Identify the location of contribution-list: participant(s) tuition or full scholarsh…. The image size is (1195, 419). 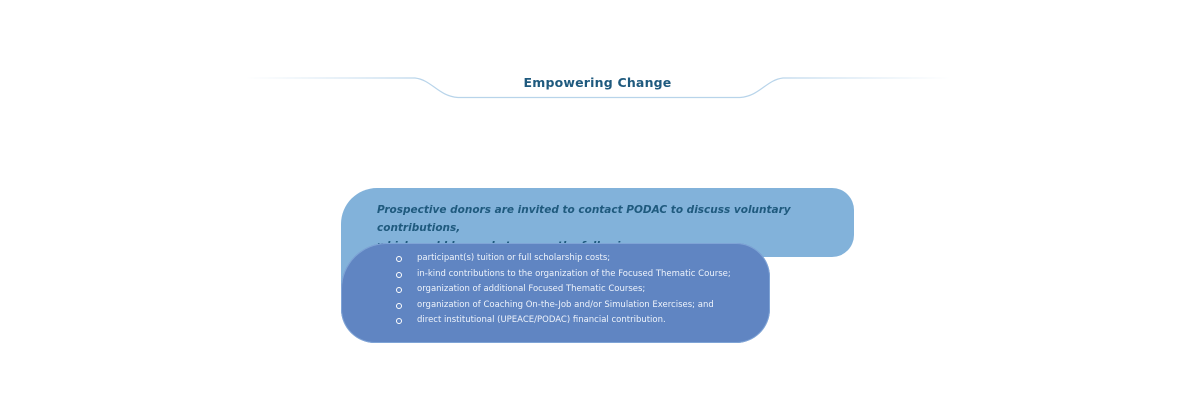
(561, 290).